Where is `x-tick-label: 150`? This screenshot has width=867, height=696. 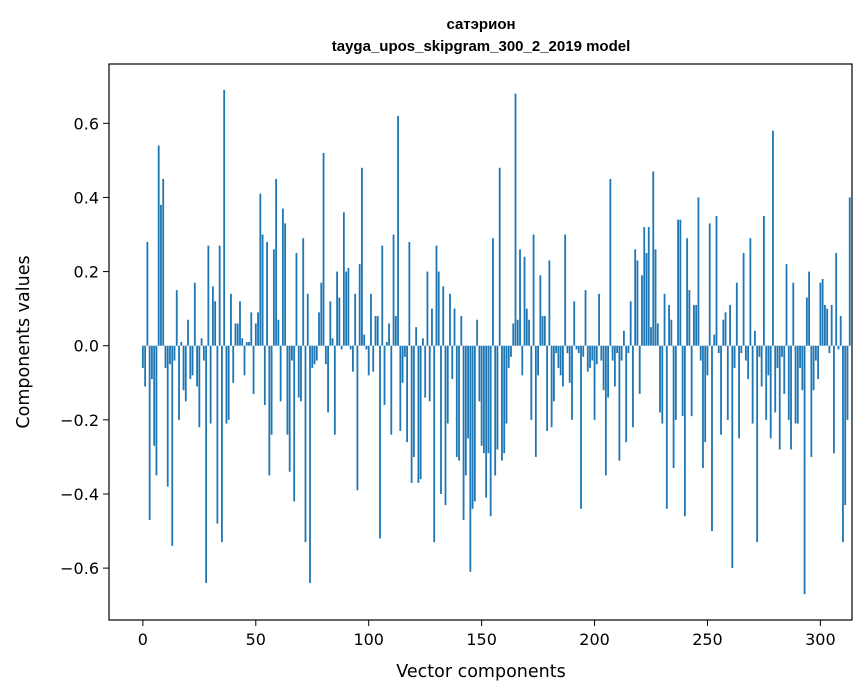
x-tick-label: 150 is located at coordinates (481, 639).